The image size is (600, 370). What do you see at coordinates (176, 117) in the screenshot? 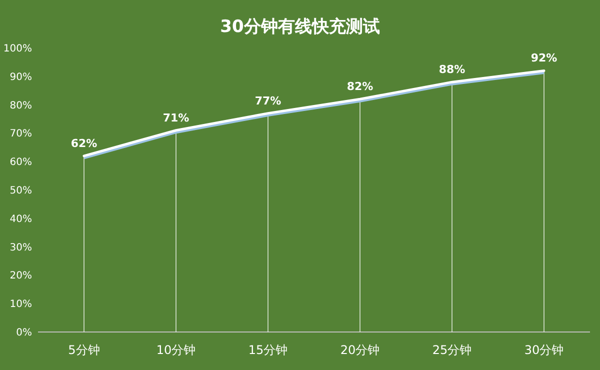
I see `data-label: 71%` at bounding box center [176, 117].